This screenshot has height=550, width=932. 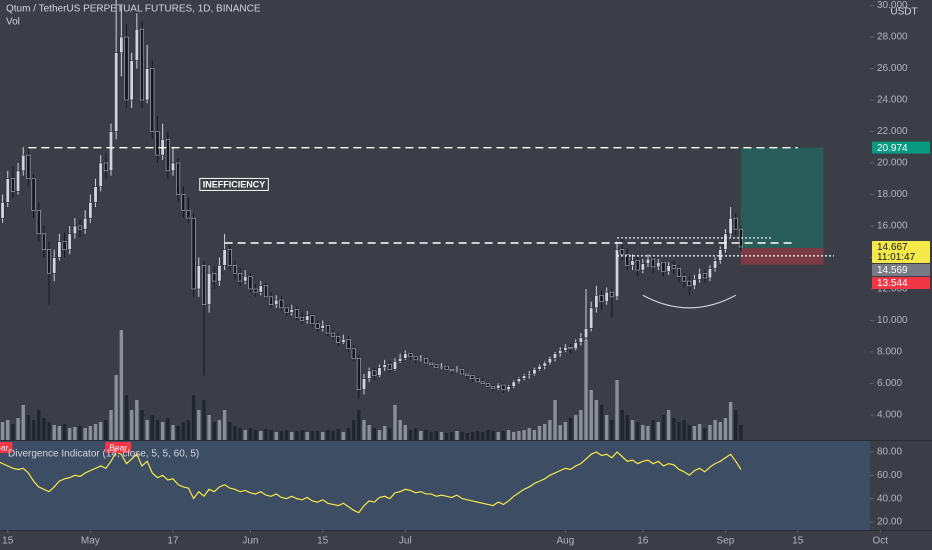 What do you see at coordinates (234, 184) in the screenshot?
I see `annotation-text: INEFFICIENCY` at bounding box center [234, 184].